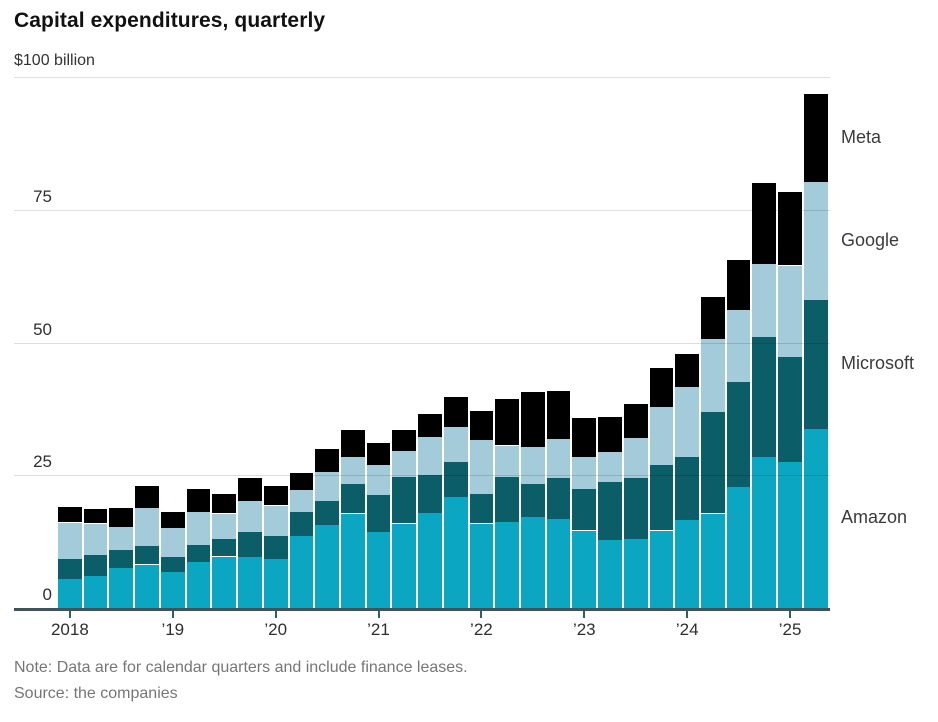 Image resolution: width=938 pixels, height=722 pixels. I want to click on legend-label-meta: Meta, so click(861, 136).